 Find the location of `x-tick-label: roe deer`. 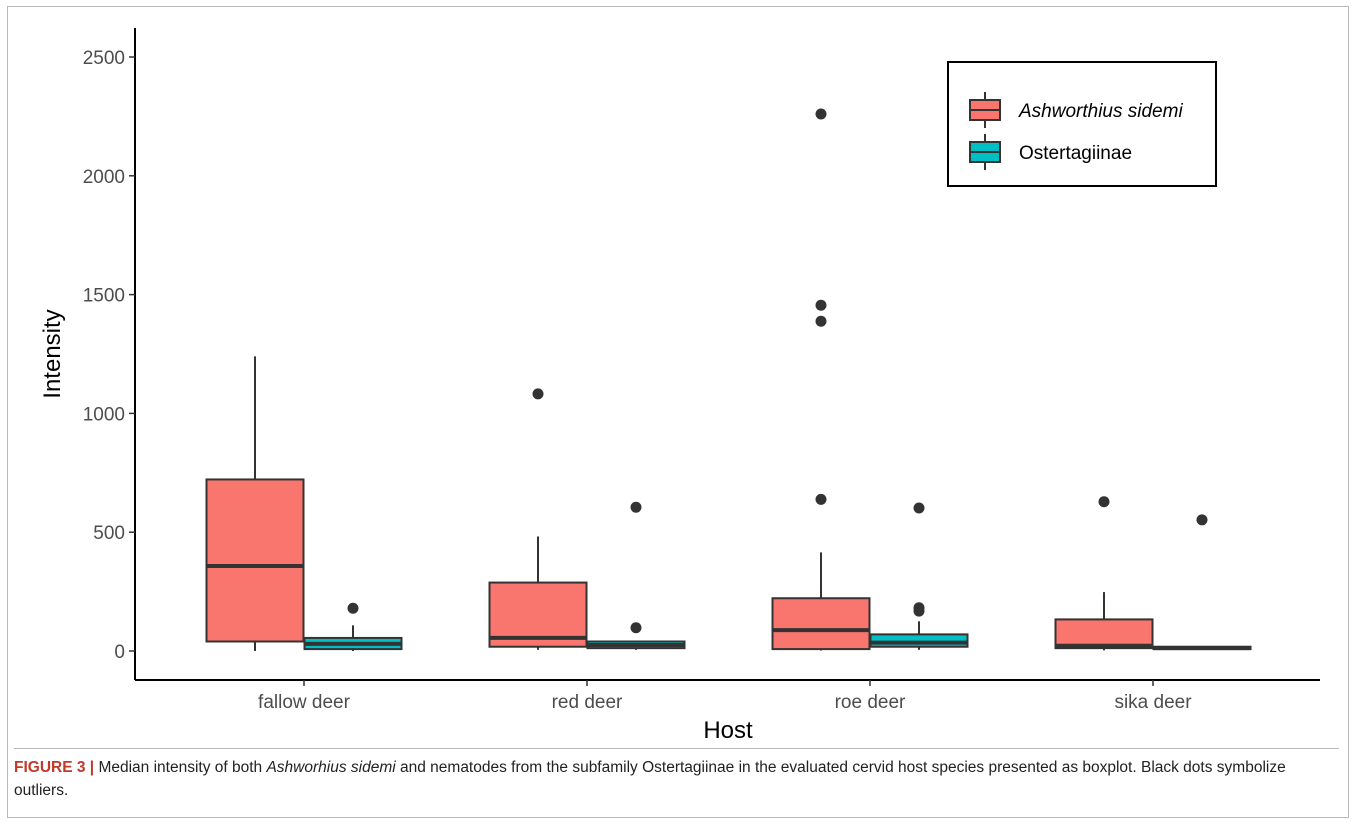

x-tick-label: roe deer is located at coordinates (870, 702).